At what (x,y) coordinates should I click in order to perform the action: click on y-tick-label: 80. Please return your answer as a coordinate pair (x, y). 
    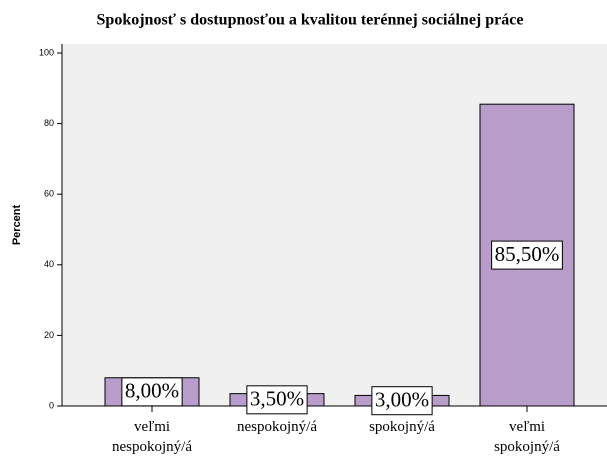
    Looking at the image, I should click on (49, 123).